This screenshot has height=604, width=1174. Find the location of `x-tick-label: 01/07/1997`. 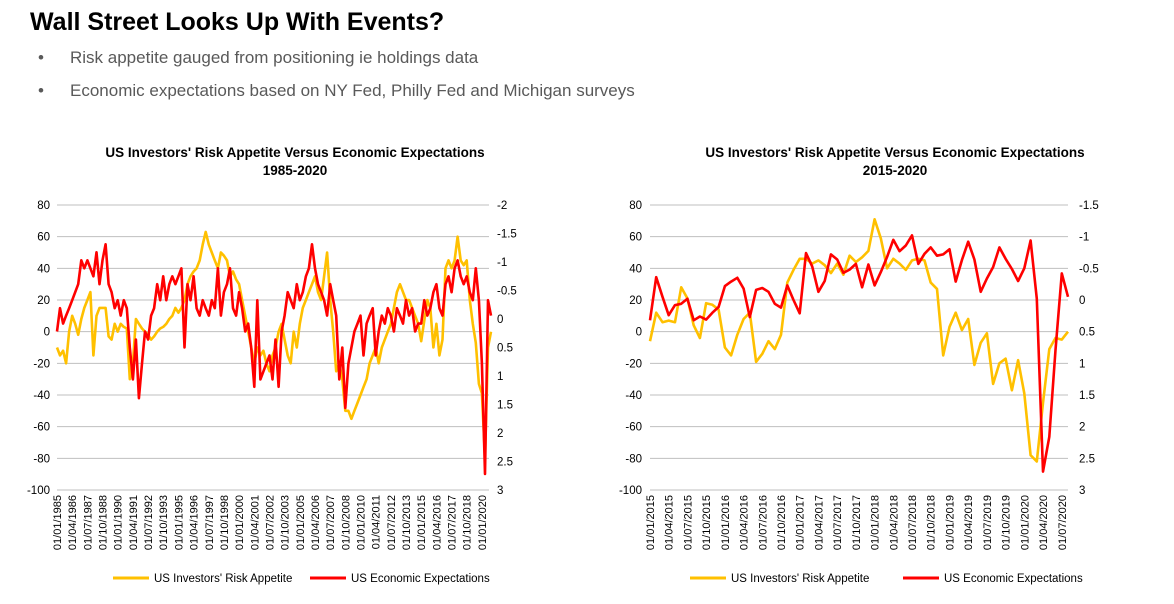

x-tick-label: 01/07/1997 is located at coordinates (210, 522).